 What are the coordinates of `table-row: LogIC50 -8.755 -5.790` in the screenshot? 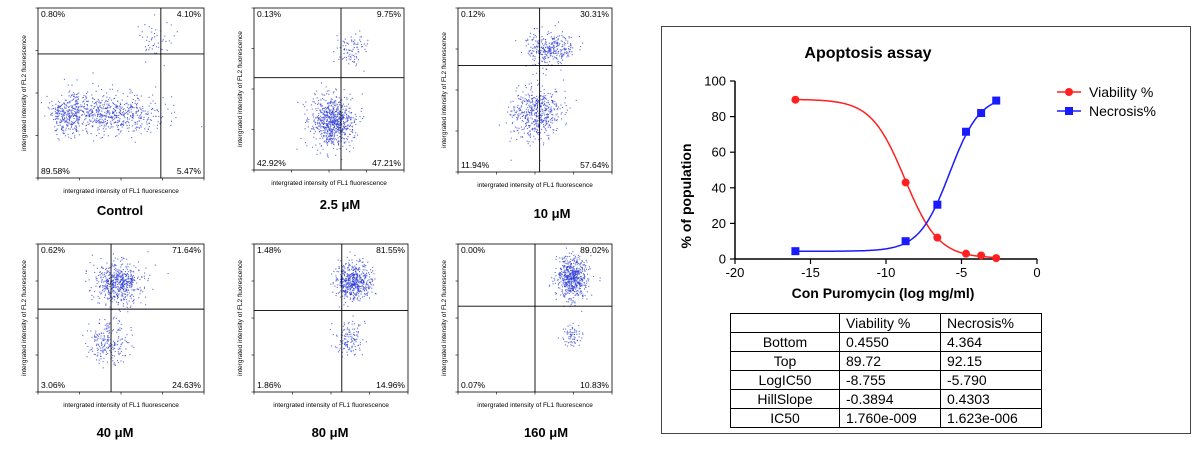 It's located at (886, 380).